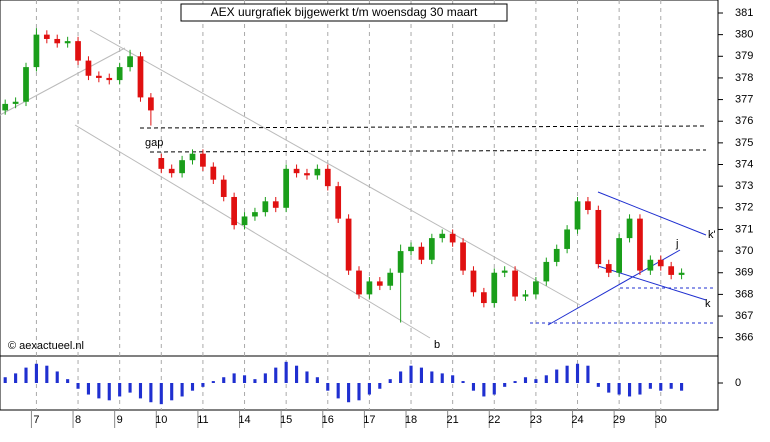 This screenshot has width=770, height=442. Describe the element at coordinates (744, 35) in the screenshot. I see `y-tick-label: 380` at that location.